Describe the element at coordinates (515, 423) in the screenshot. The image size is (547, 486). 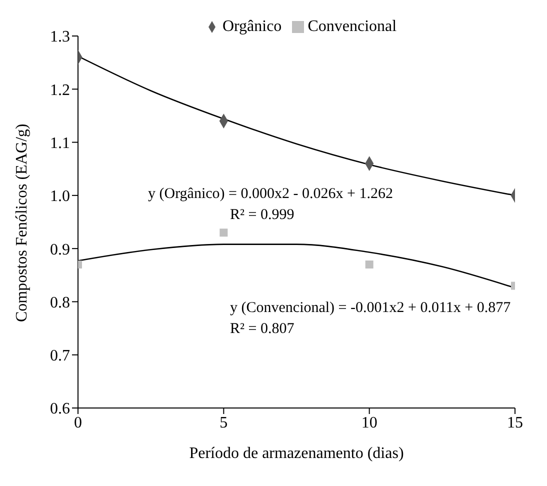
I see `x-tick-label: 15` at that location.